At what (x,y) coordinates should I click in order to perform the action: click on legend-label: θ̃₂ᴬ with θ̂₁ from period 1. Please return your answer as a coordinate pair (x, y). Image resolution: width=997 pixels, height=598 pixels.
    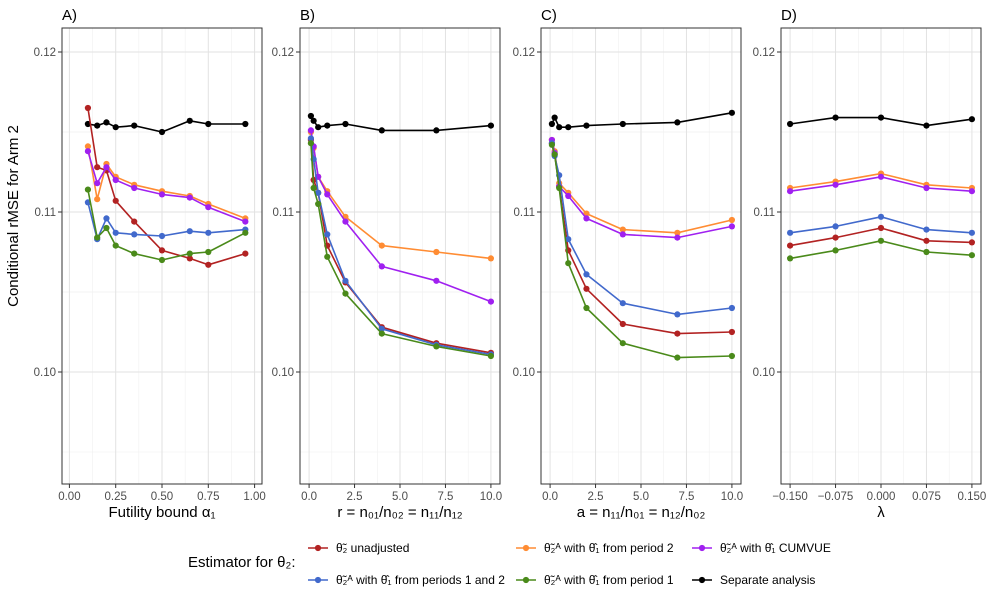
    Looking at the image, I should click on (609, 580).